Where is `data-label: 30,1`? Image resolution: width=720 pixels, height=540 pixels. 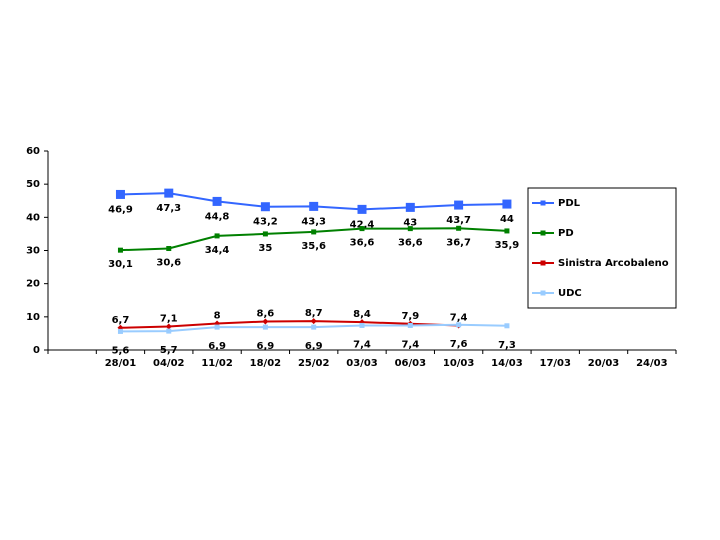 data-label: 30,1 is located at coordinates (120, 264).